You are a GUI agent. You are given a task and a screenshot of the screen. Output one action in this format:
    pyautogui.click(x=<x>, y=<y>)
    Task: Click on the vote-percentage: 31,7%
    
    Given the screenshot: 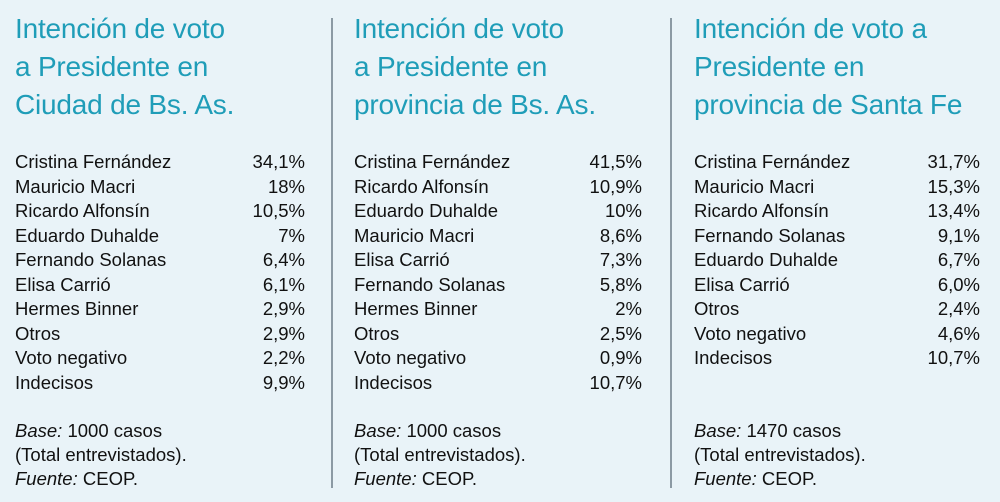 What is the action you would take?
    pyautogui.click(x=953, y=161)
    